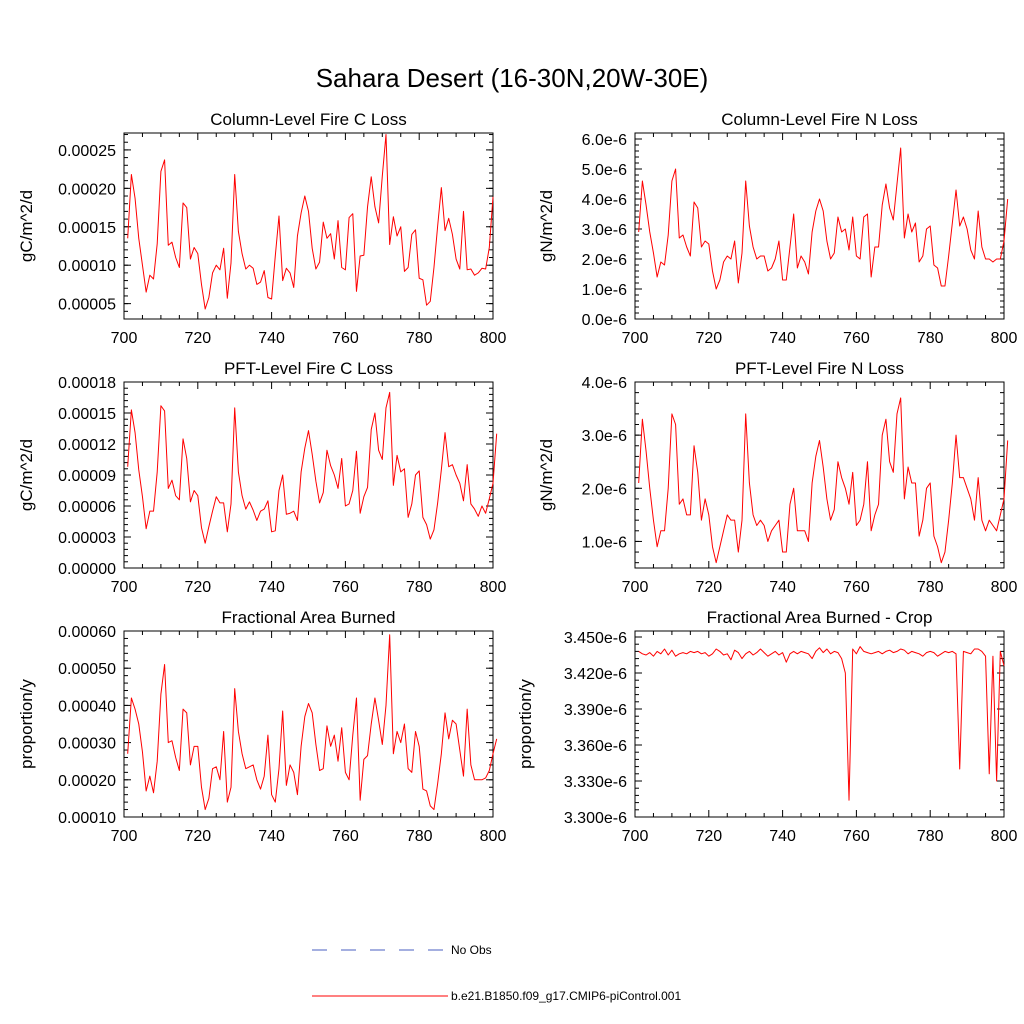 Image resolution: width=1024 pixels, height=1024 pixels. What do you see at coordinates (308, 368) in the screenshot?
I see `panel-title: PFT-Level Fire C Loss` at bounding box center [308, 368].